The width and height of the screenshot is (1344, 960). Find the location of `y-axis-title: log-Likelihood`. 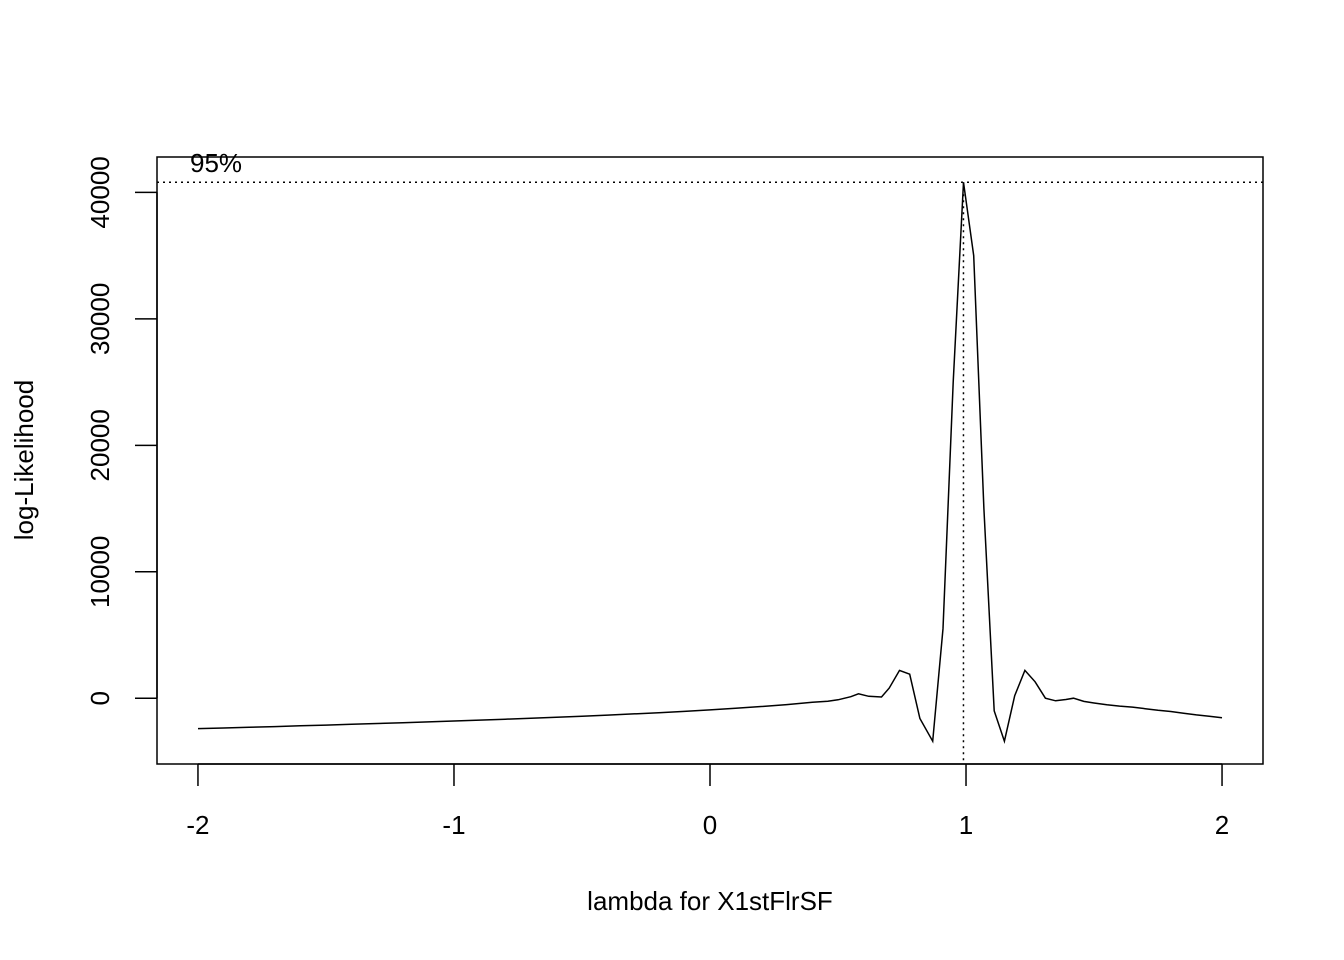

y-axis-title: log-Likelihood is located at coordinates (24, 460).